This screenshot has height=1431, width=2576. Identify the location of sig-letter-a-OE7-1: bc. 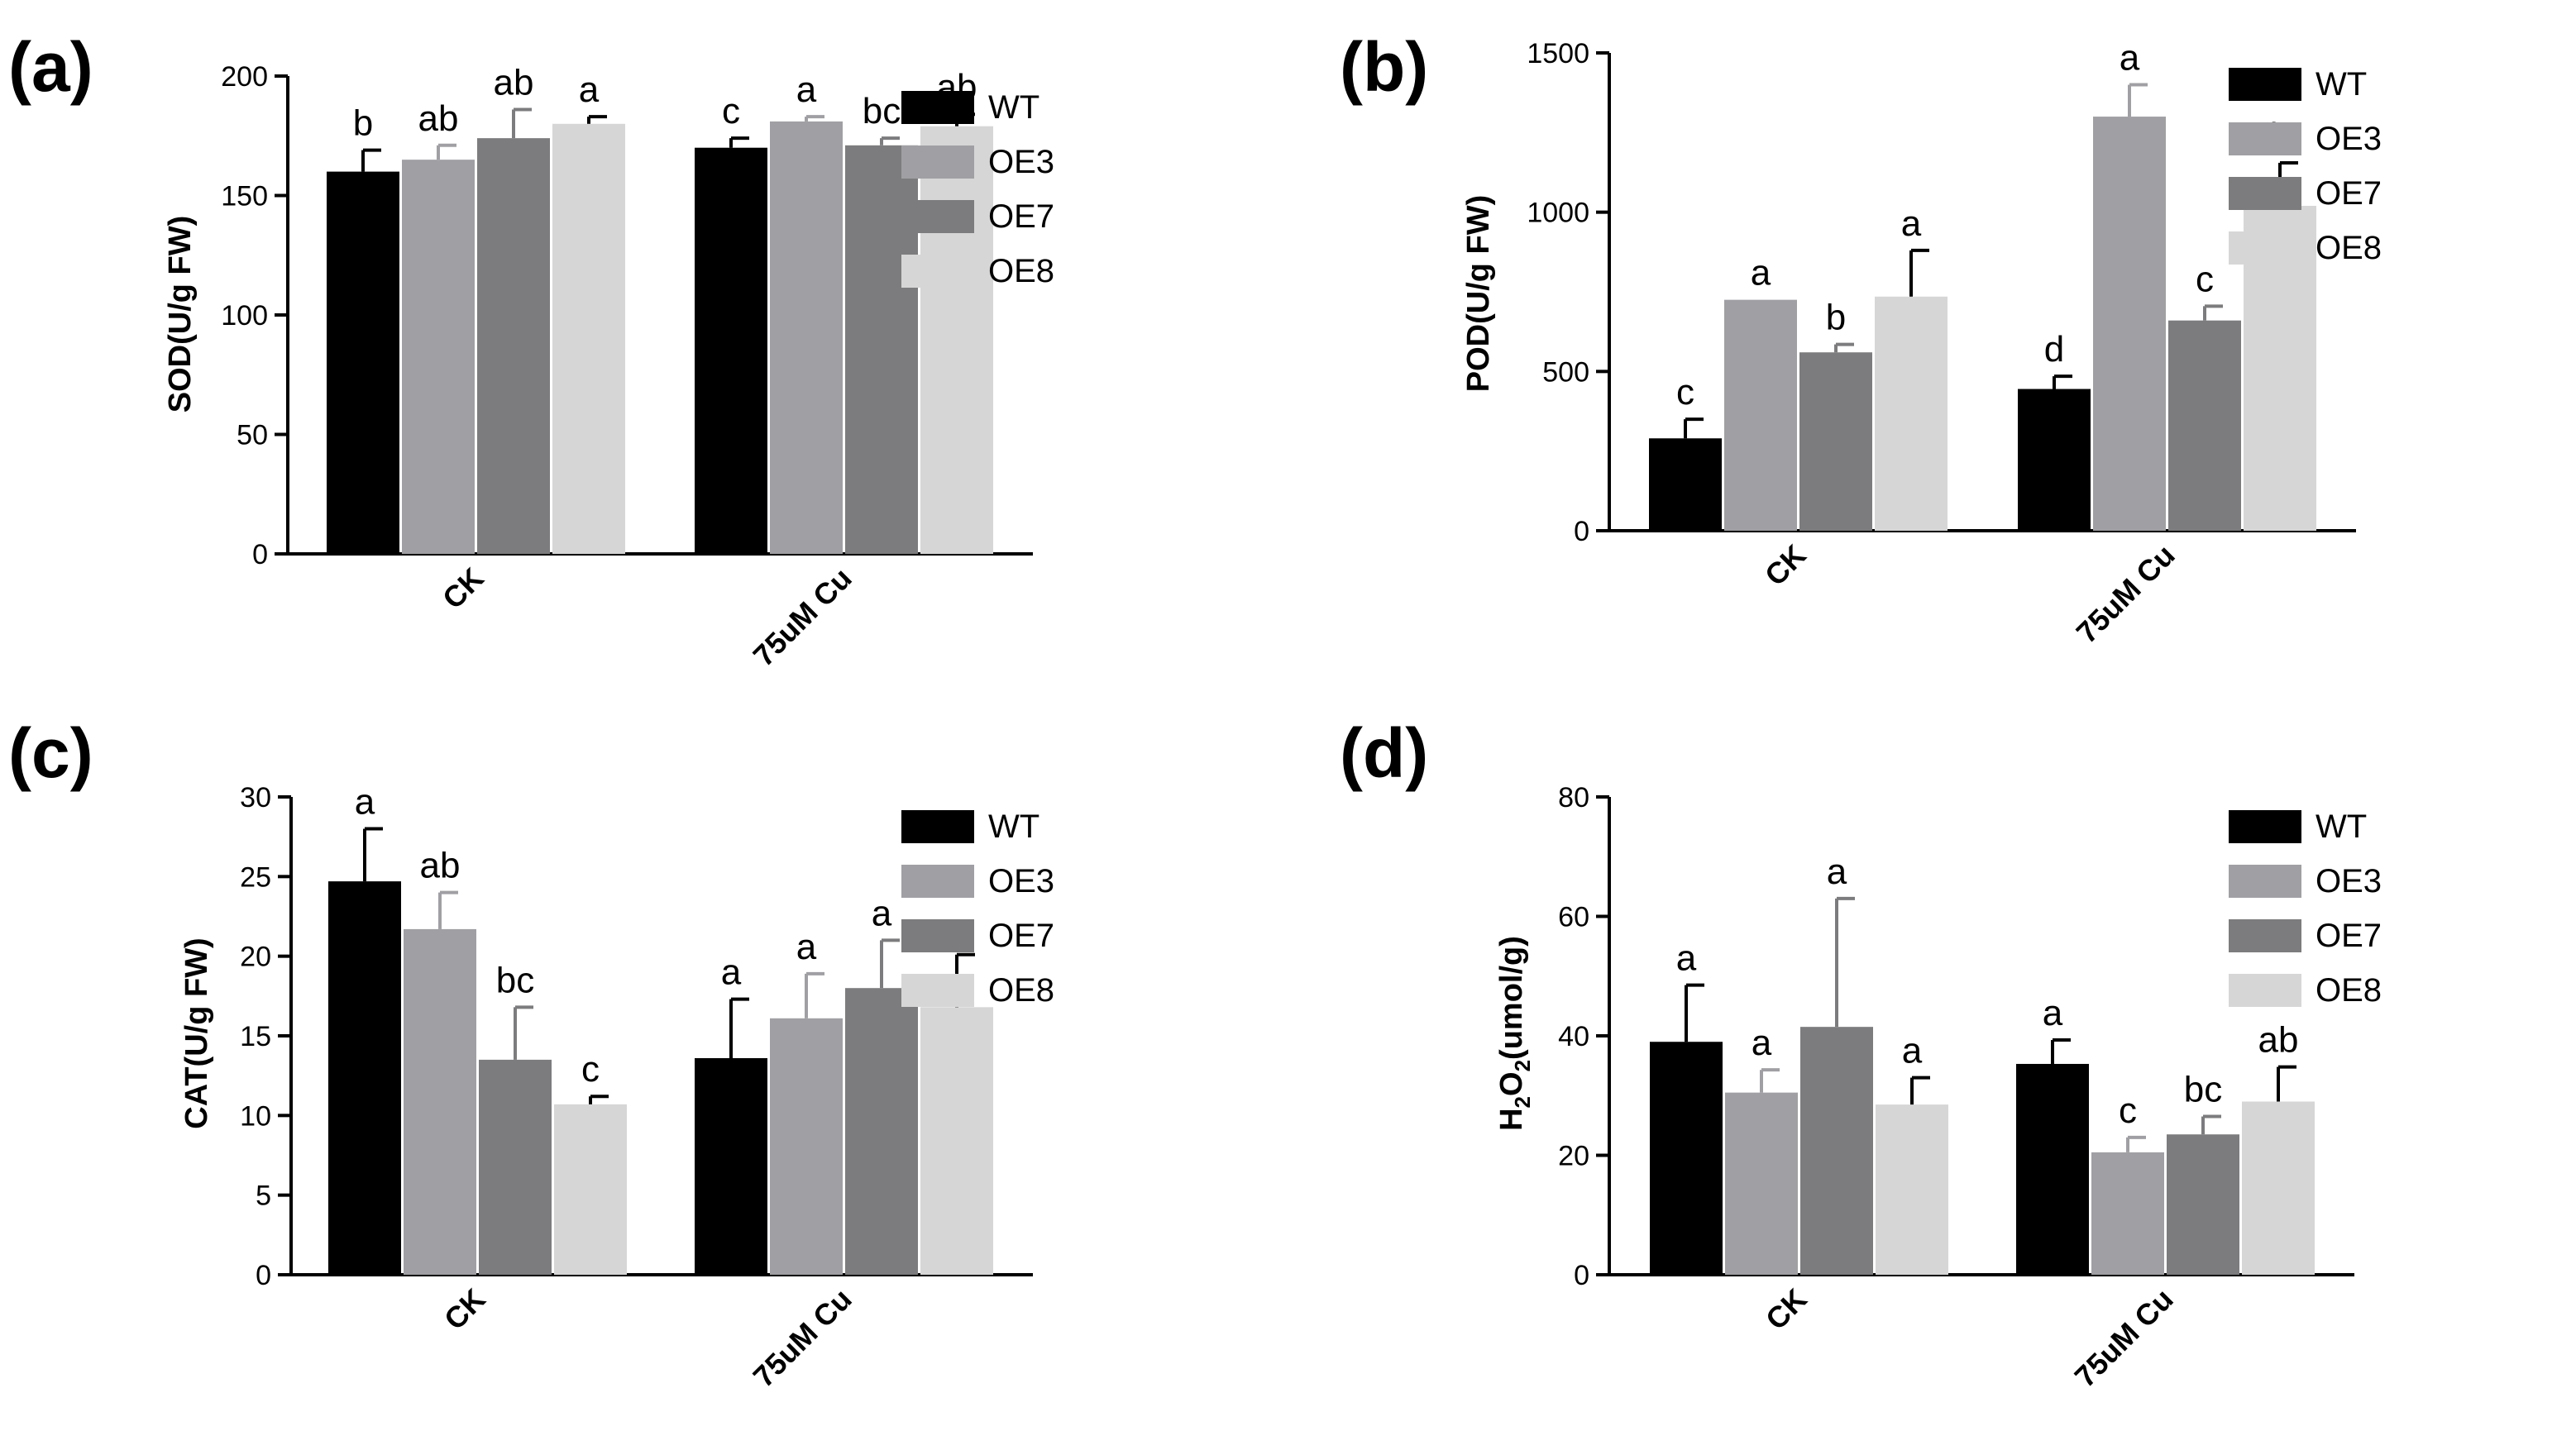
(882, 111).